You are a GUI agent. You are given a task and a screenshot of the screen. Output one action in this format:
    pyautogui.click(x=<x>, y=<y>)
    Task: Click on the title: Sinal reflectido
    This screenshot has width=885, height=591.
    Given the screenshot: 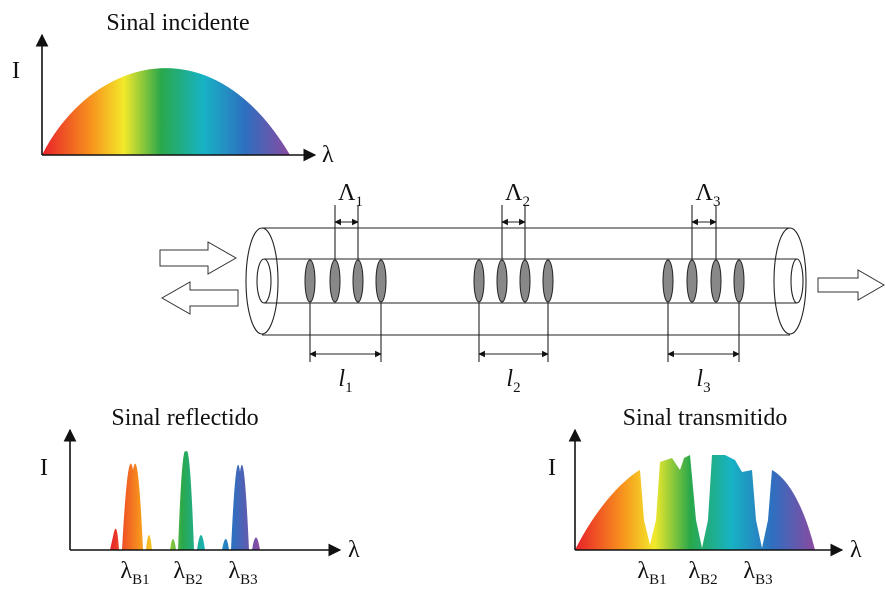 What is the action you would take?
    pyautogui.click(x=184, y=418)
    